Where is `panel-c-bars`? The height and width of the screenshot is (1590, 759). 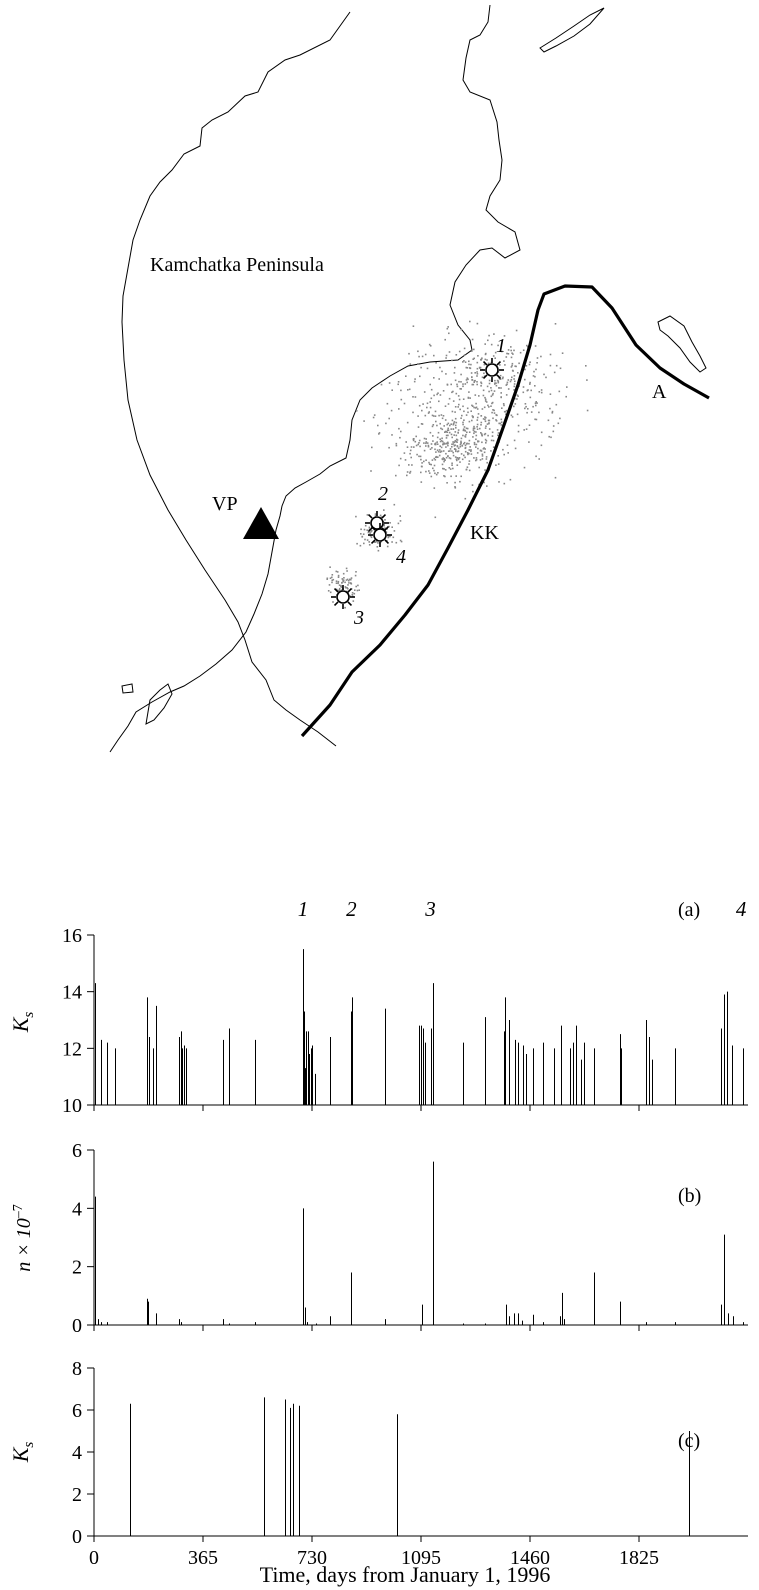 panel-c-bars is located at coordinates (410, 1466).